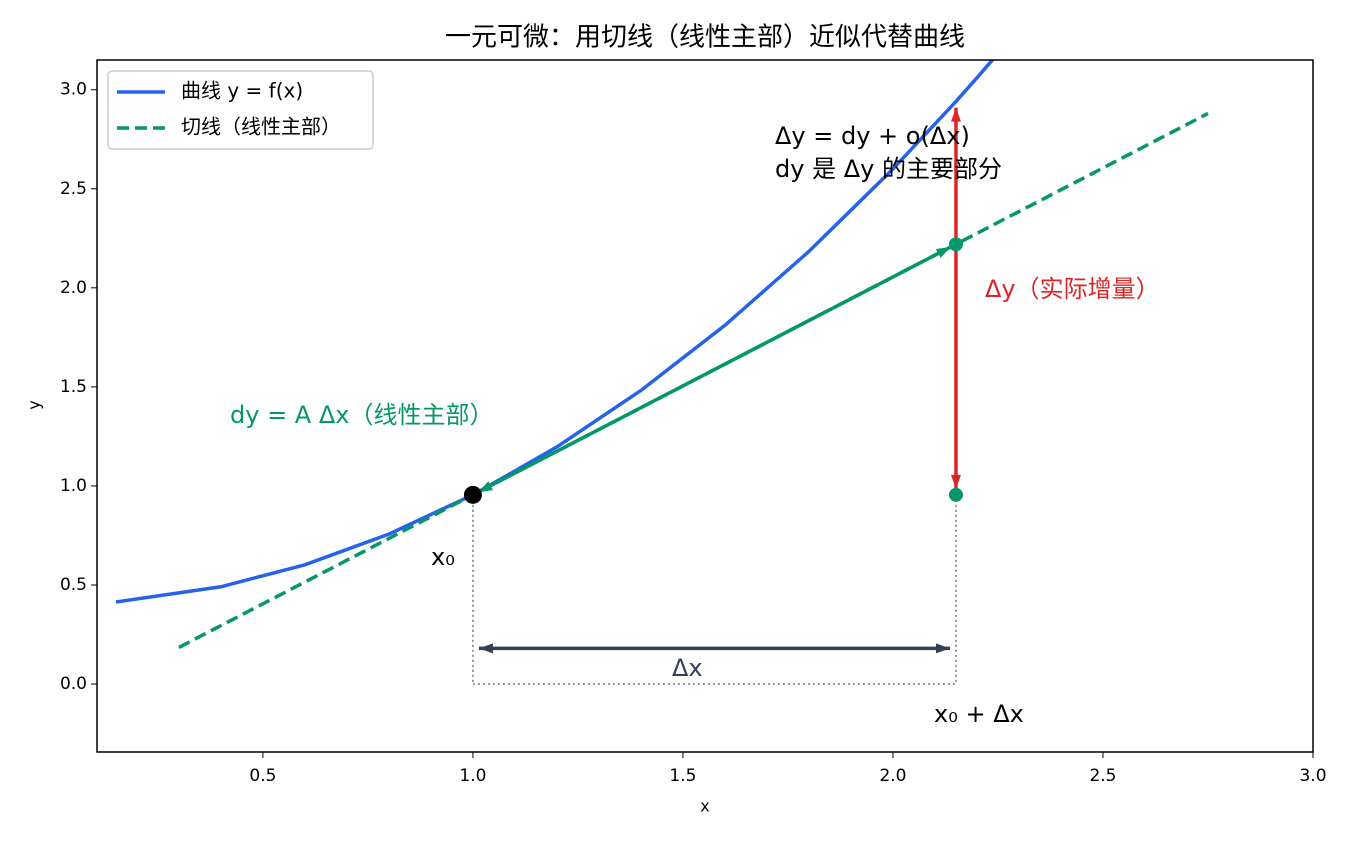 The image size is (1350, 844). What do you see at coordinates (242, 91) in the screenshot?
I see `legend-label: 曲线 y = f(x)` at bounding box center [242, 91].